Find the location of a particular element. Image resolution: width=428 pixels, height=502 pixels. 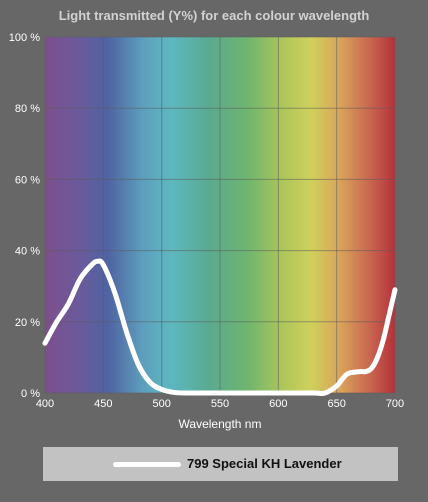

legend-swatch is located at coordinates (147, 464).